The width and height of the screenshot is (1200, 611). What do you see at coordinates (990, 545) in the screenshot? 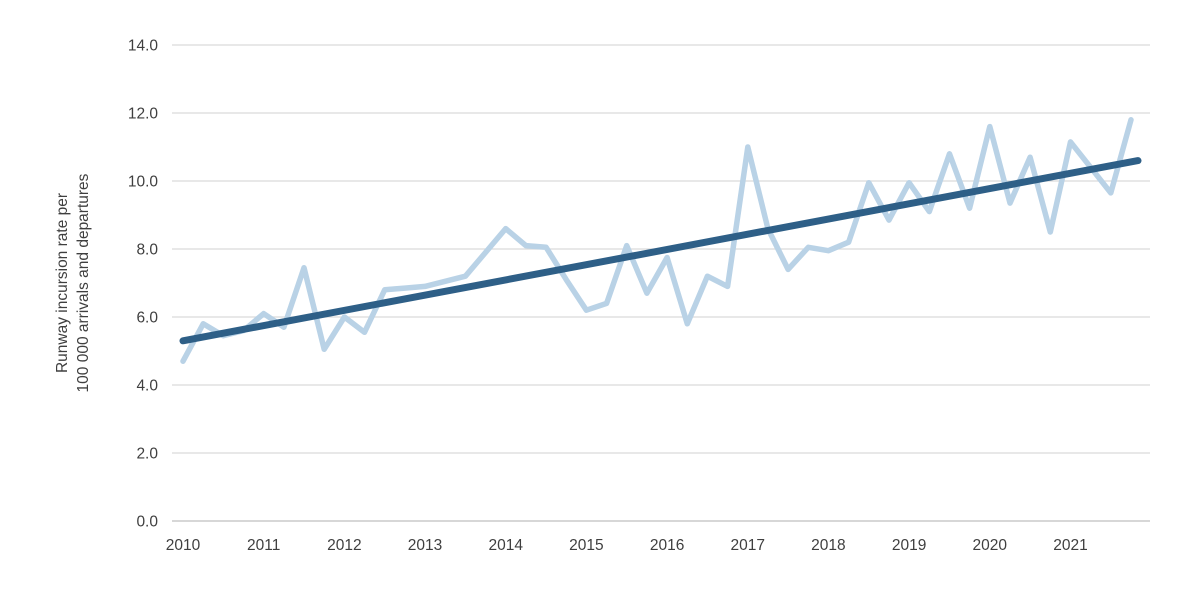
I see `x-tick-label: 2020` at bounding box center [990, 545].